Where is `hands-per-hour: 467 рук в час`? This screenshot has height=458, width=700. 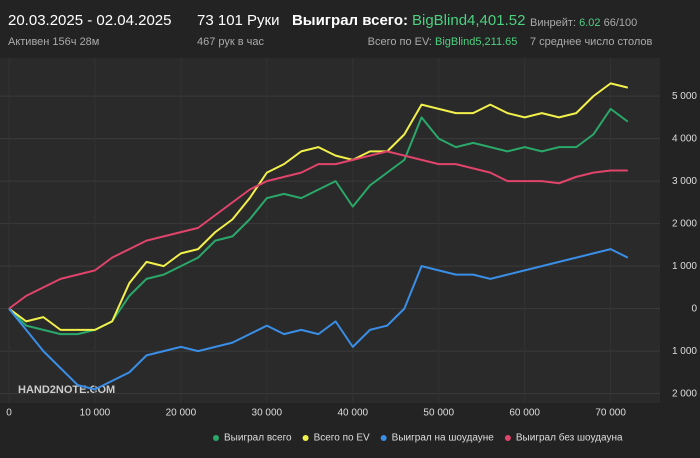
hands-per-hour: 467 рук в час is located at coordinates (231, 42).